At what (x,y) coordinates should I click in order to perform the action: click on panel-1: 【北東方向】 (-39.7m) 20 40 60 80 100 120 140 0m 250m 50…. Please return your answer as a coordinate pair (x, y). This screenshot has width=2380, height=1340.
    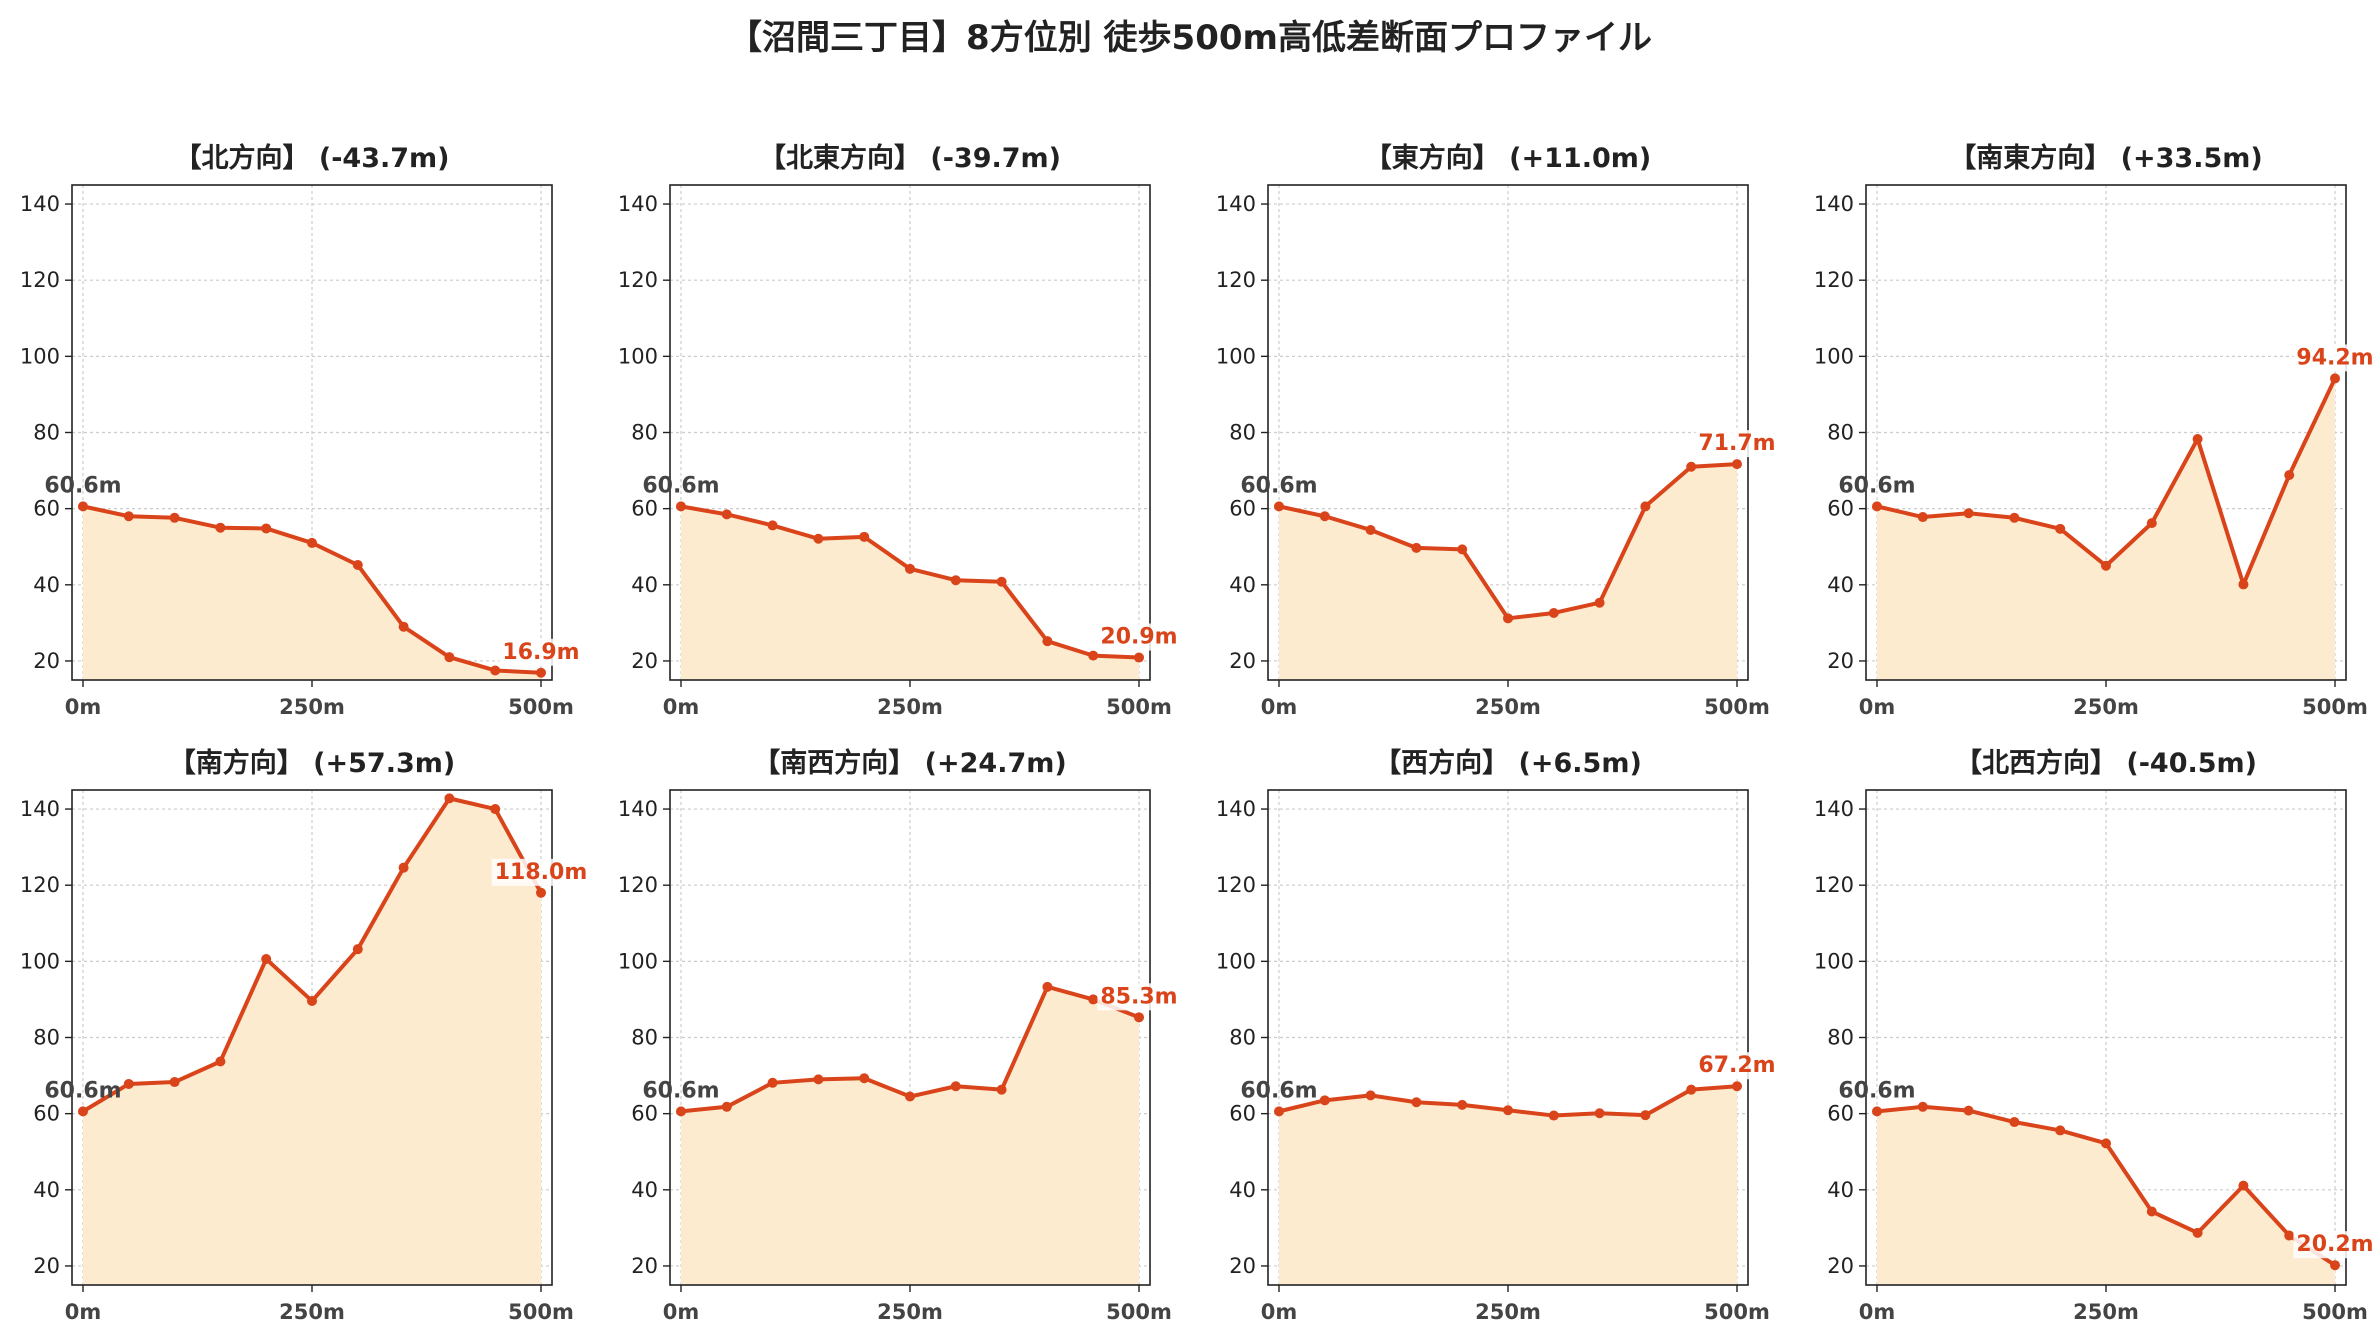
    Looking at the image, I should click on (899, 430).